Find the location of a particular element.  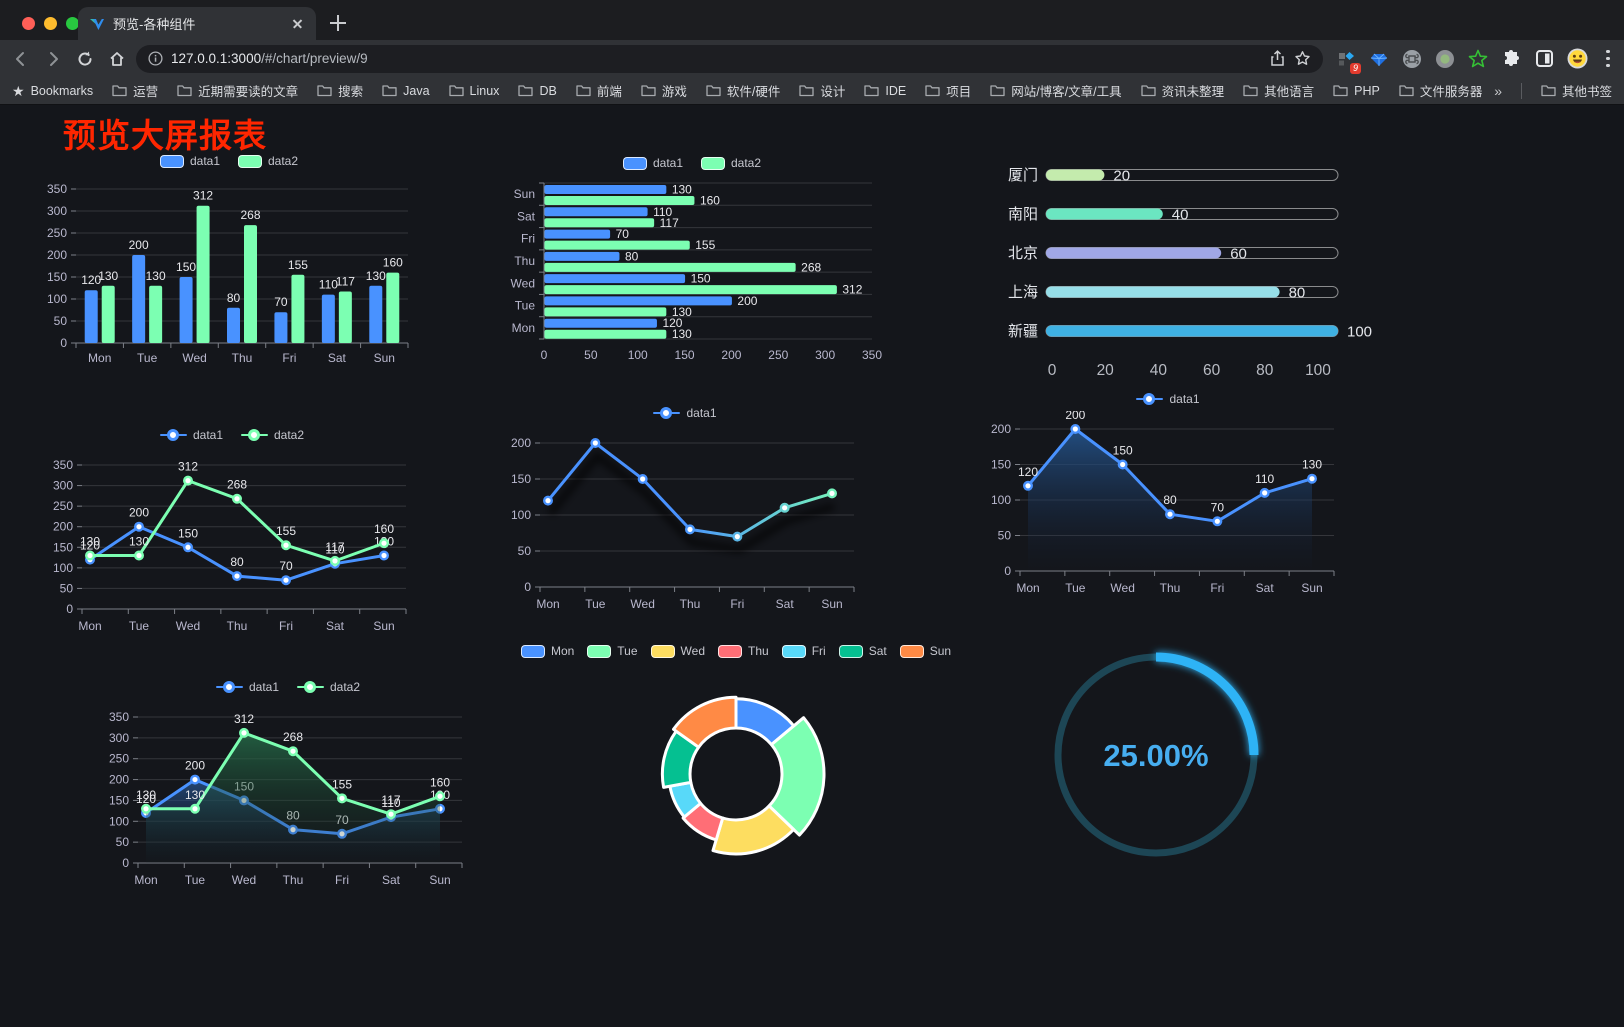

bookmark-folder: IDE is located at coordinates (885, 91).